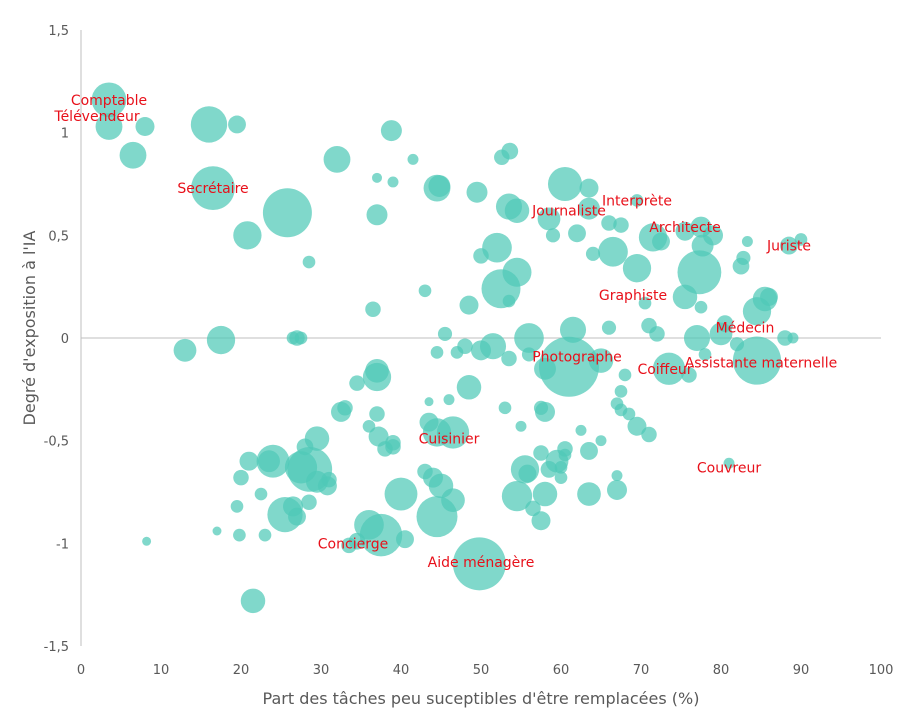 The width and height of the screenshot is (907, 725). I want to click on y-tick-labels: 1,5 1 0,5 0 -0,5 -1 -1,5, so click(56, 339).